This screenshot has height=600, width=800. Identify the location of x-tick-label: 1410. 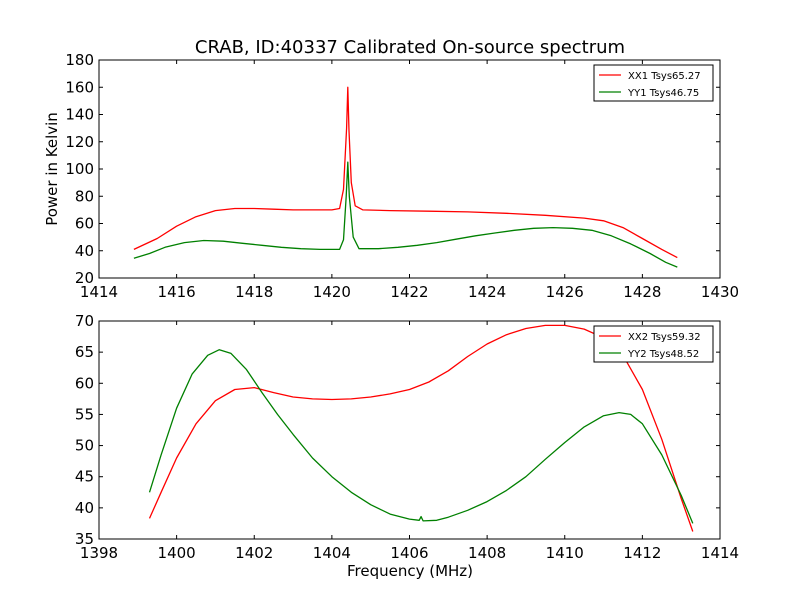
(565, 553).